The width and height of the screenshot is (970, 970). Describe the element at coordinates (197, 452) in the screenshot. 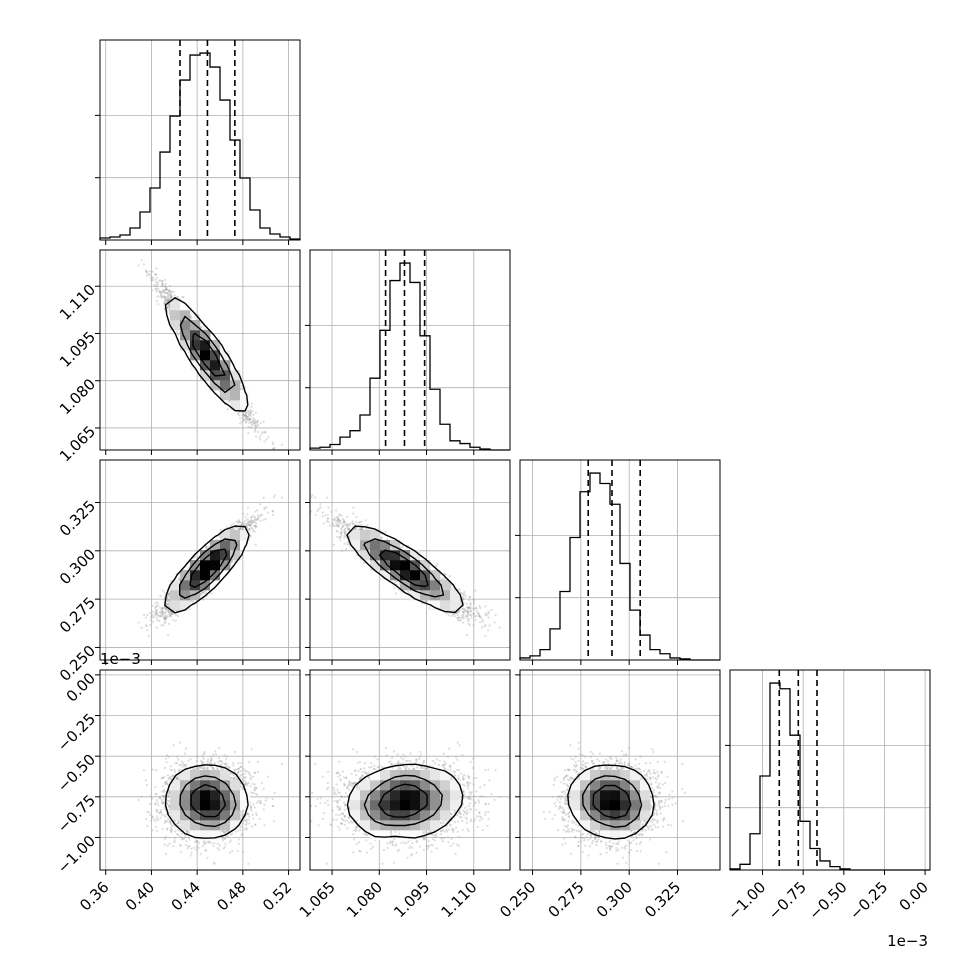

I see `x-ticks` at that location.